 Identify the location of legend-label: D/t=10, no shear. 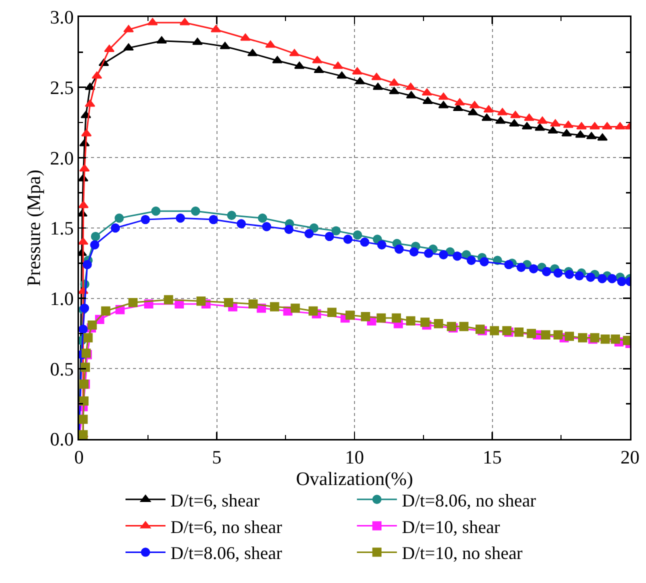
(462, 553).